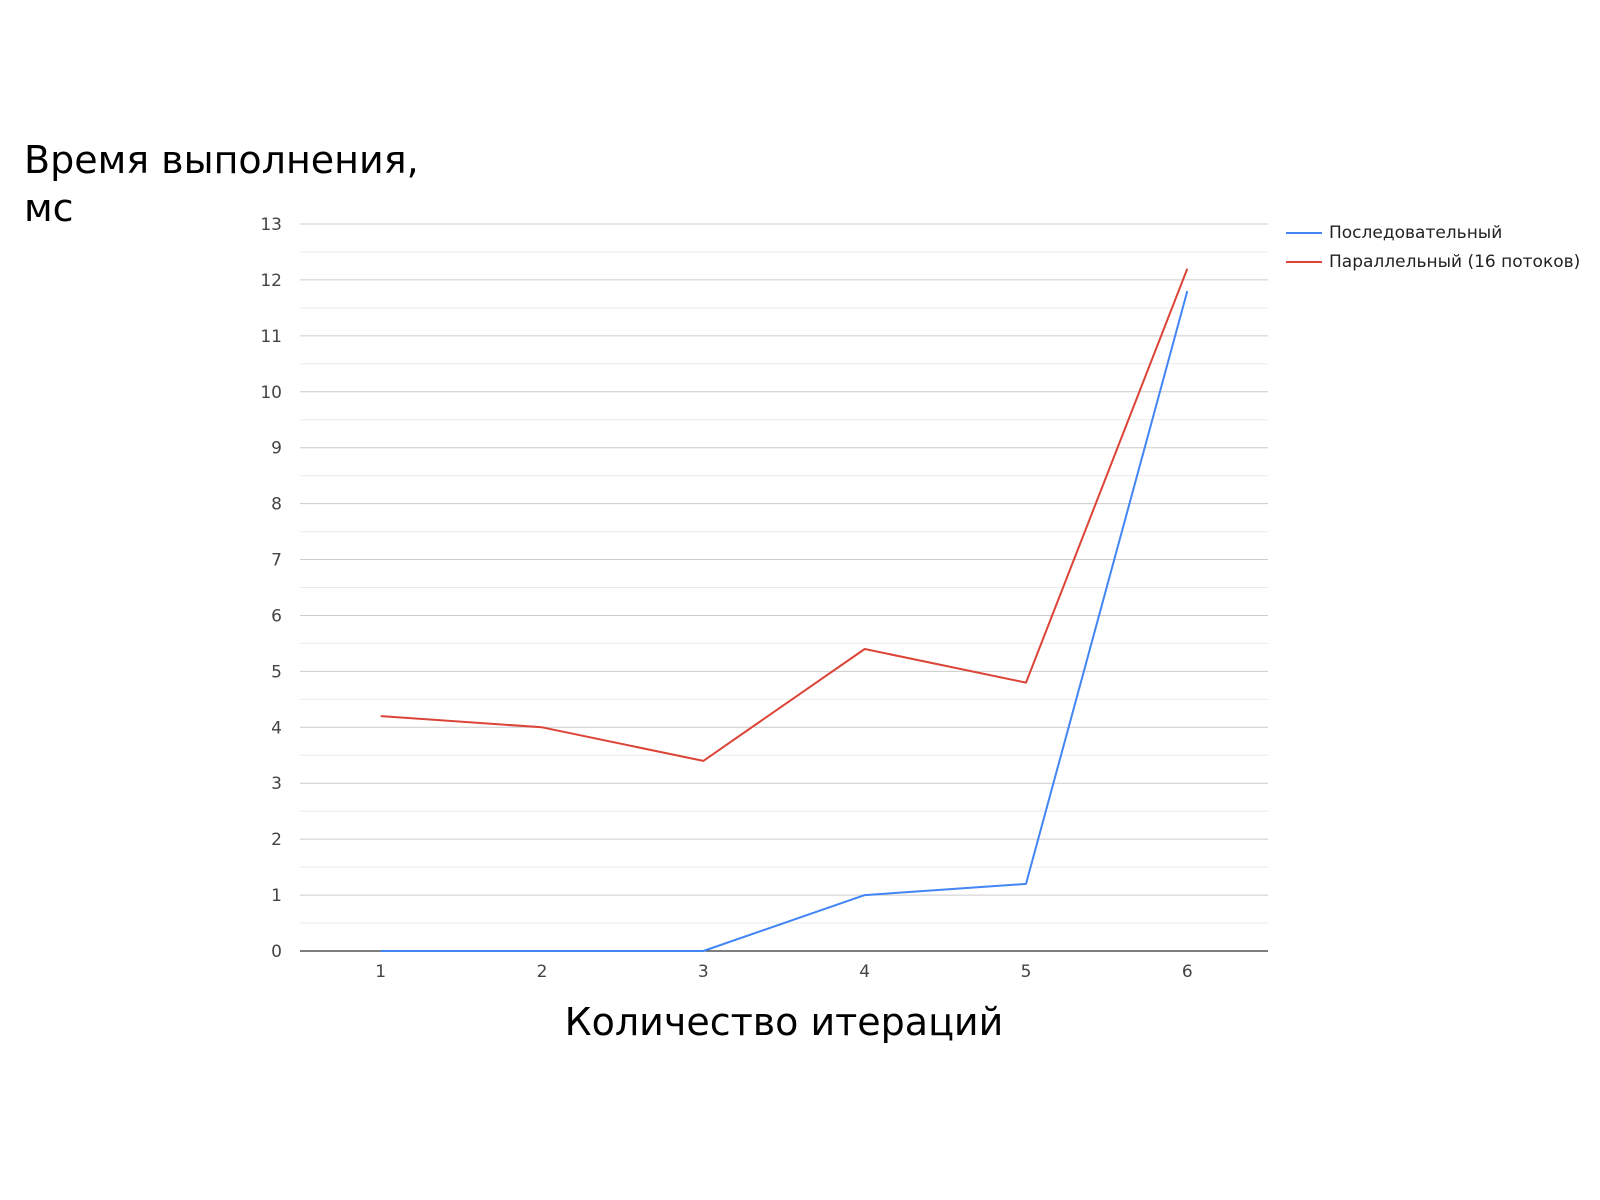  I want to click on y-tick-label: 0, so click(276, 952).